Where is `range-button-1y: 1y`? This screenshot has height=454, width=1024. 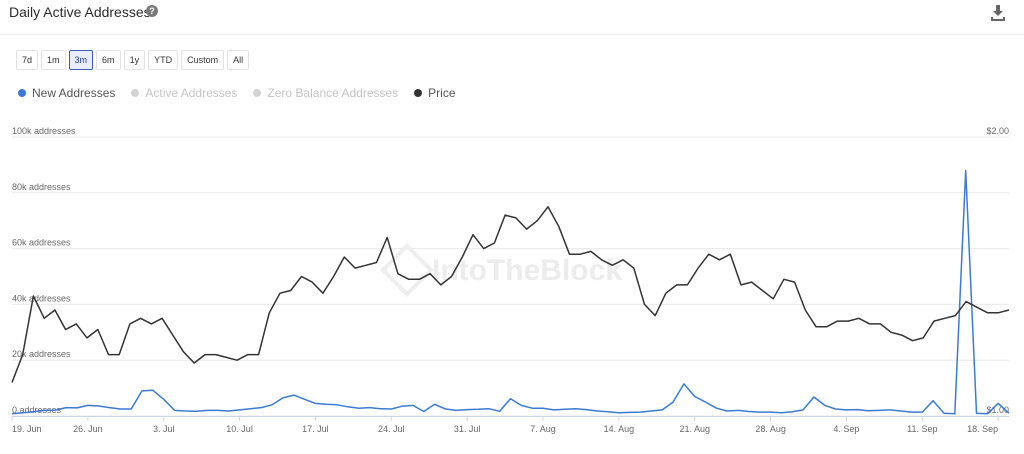
range-button-1y: 1y is located at coordinates (134, 60).